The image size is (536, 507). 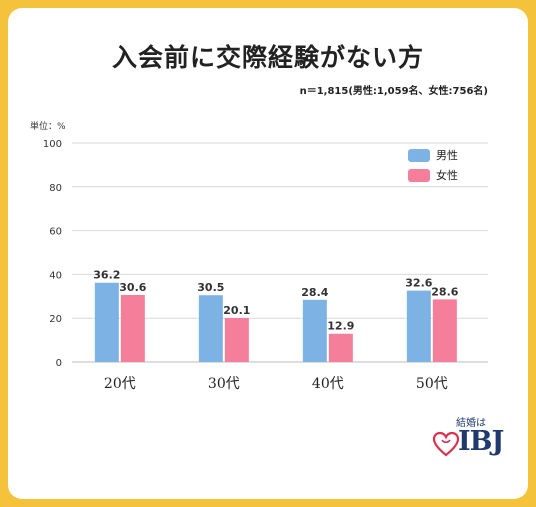 I want to click on legend-swatch-female, so click(x=419, y=175).